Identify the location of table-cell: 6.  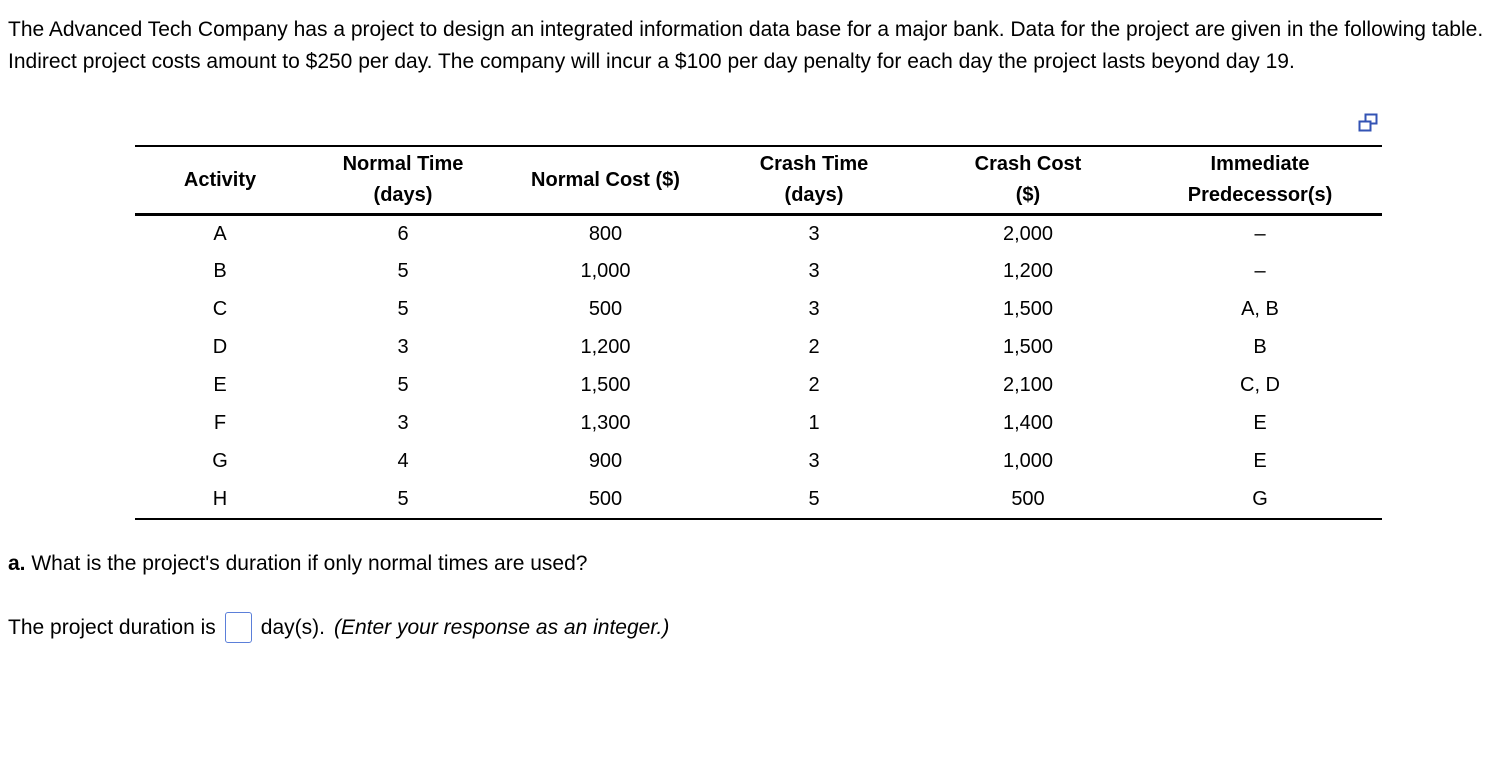
(403, 233).